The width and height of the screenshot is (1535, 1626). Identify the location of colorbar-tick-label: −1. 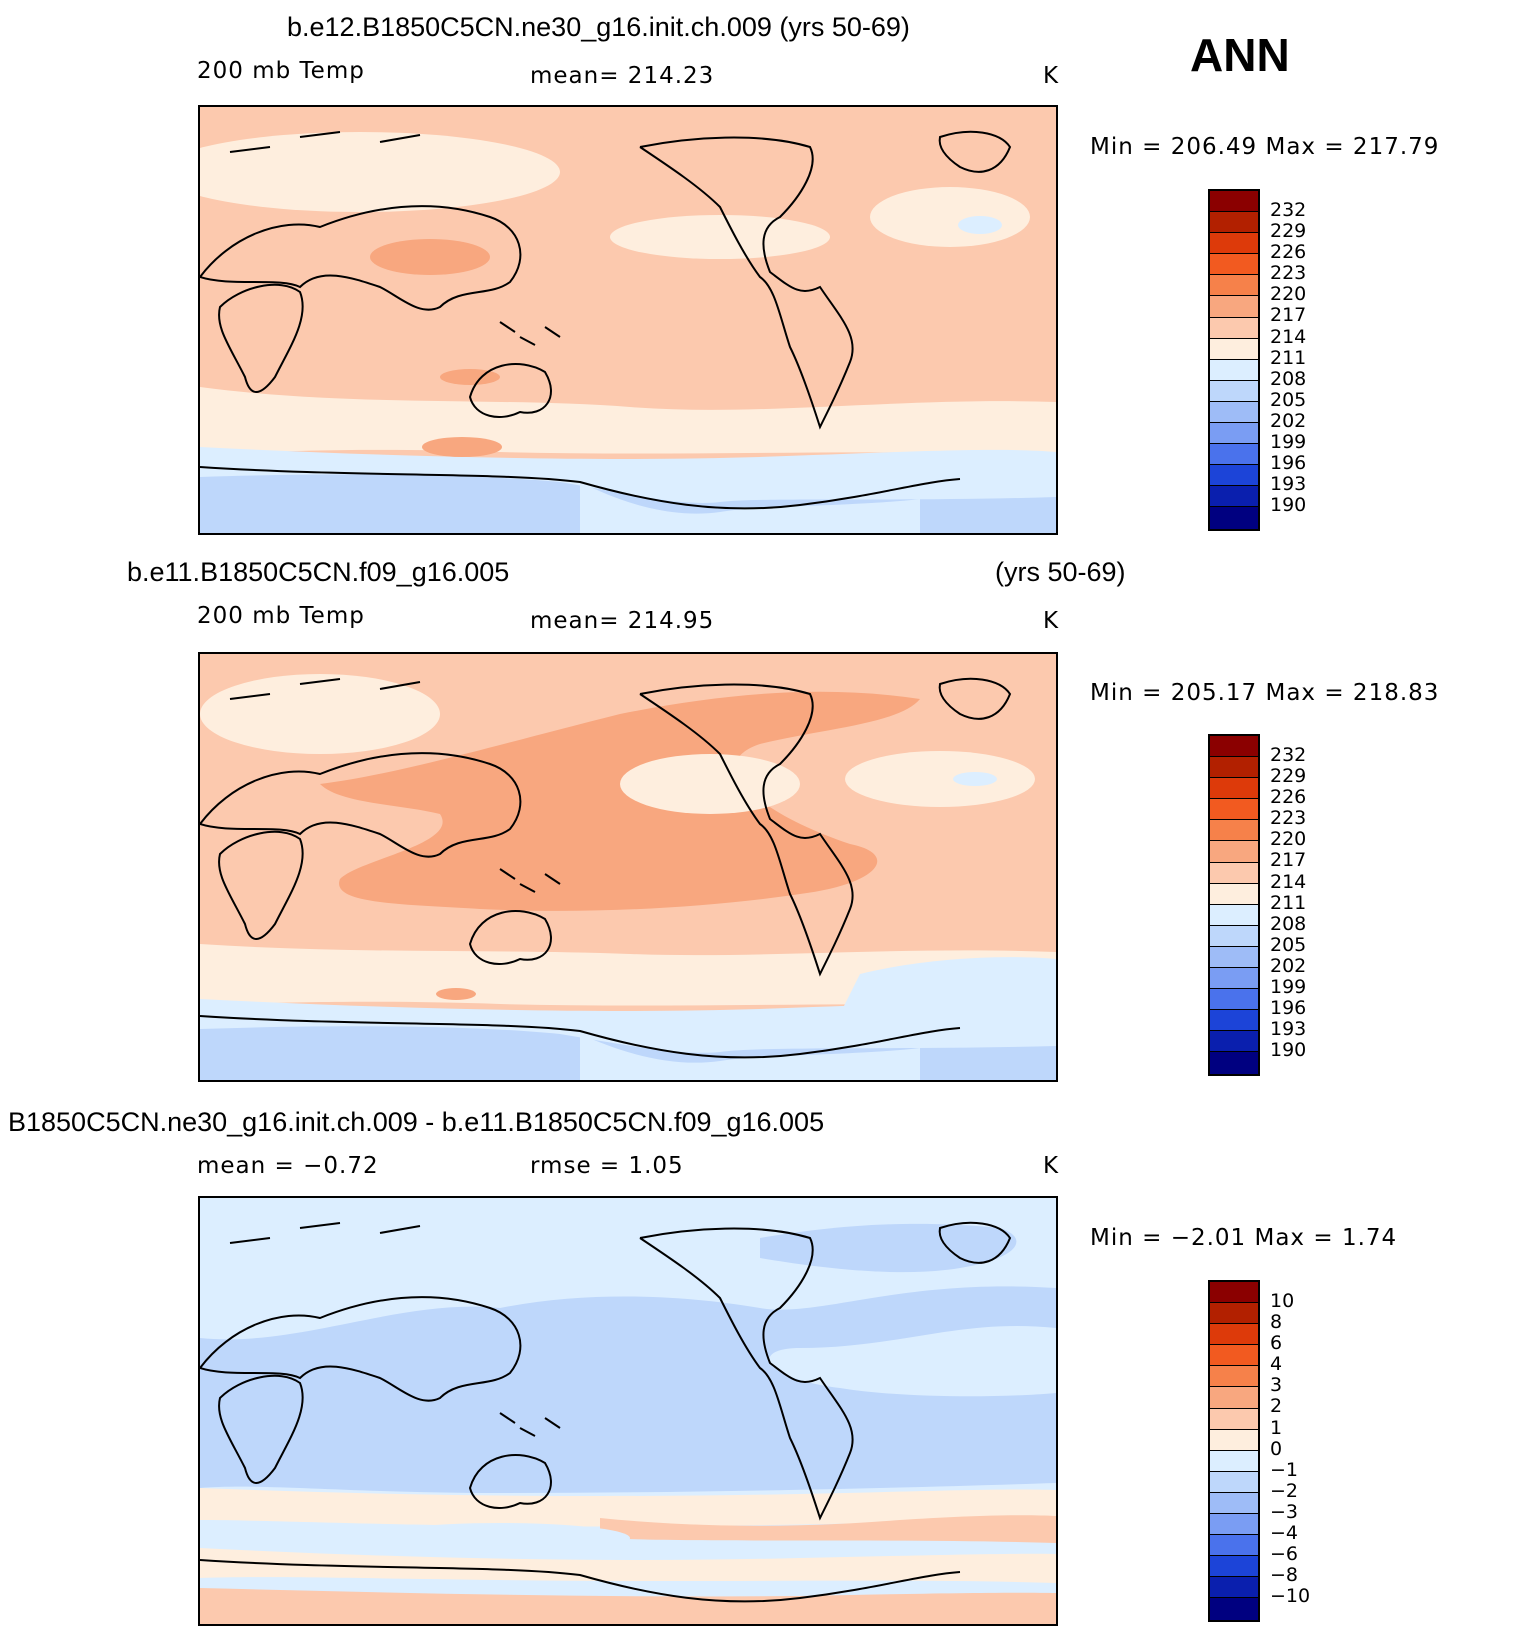
(1284, 1469).